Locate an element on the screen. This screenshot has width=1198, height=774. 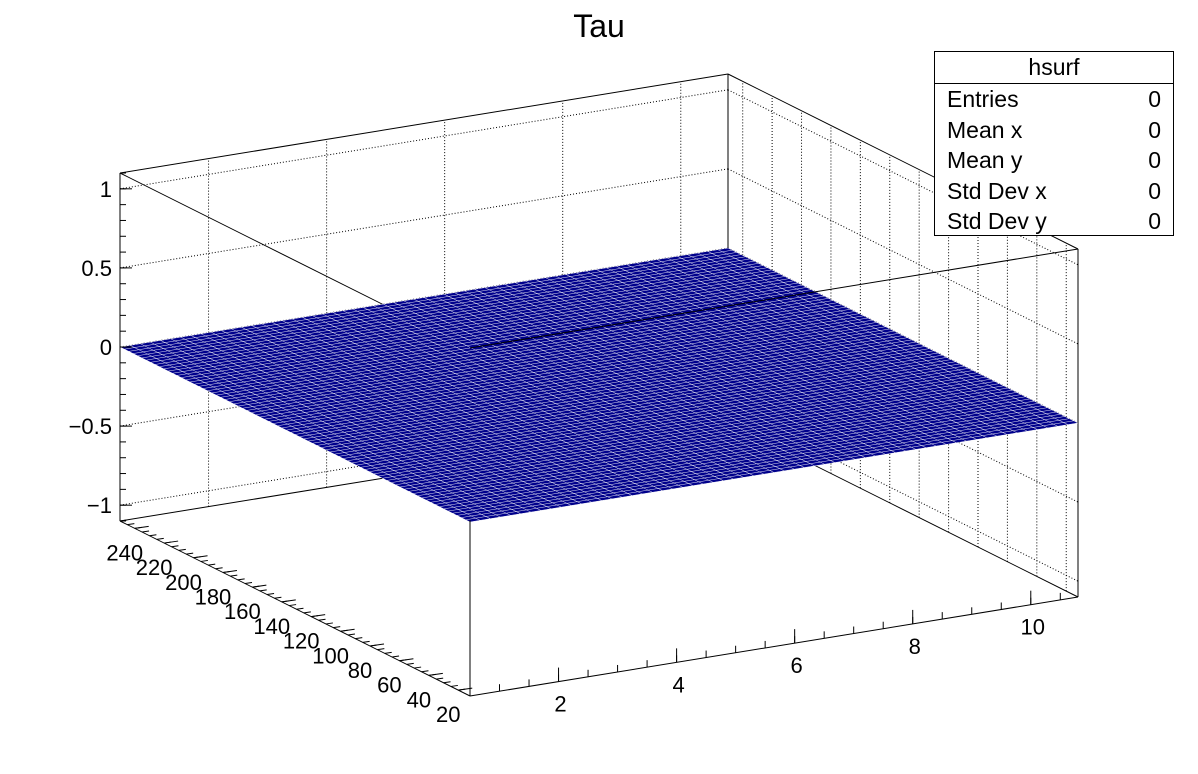
y-tick-label: 220 is located at coordinates (154, 567).